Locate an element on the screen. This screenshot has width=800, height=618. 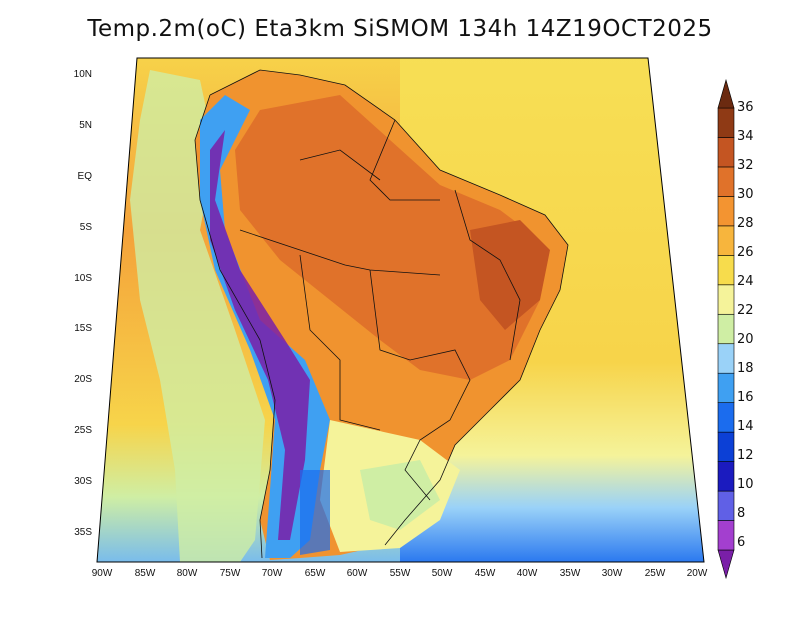
lon-label: 60W is located at coordinates (357, 573).